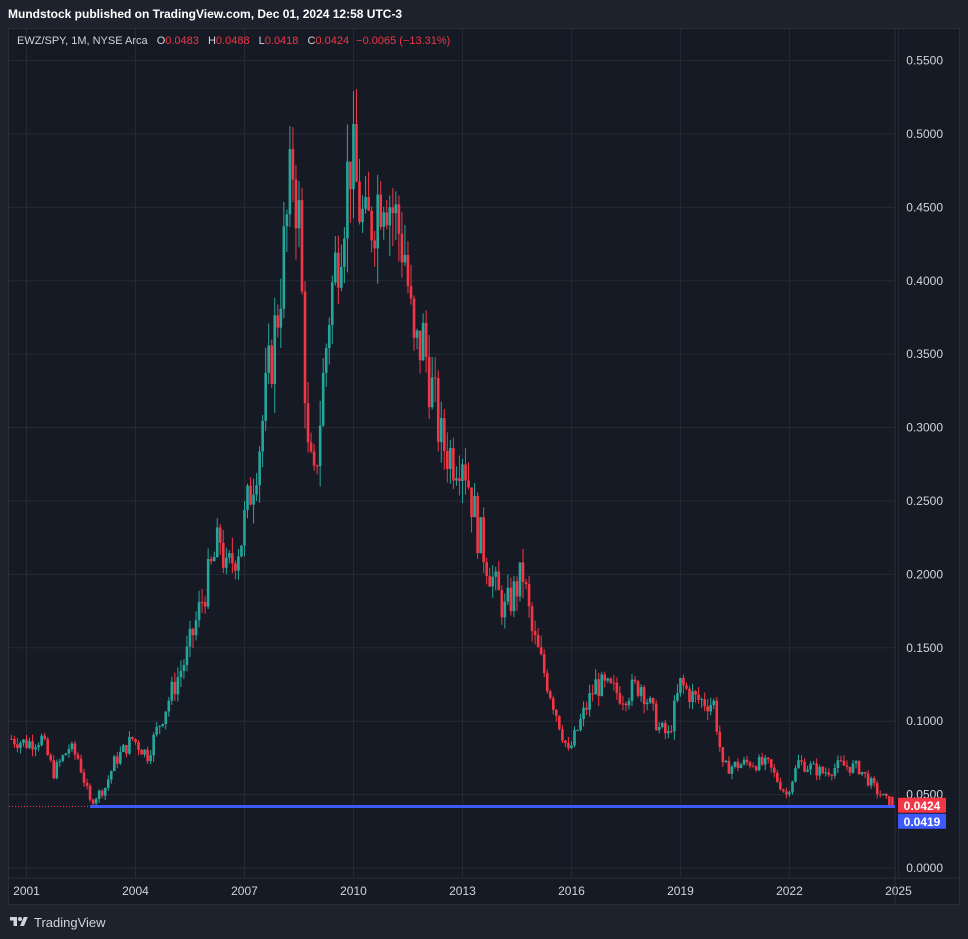 The image size is (968, 939). What do you see at coordinates (82, 41) in the screenshot?
I see `symbol-info: EWZ/SPY, 1M, NYSE Arca` at bounding box center [82, 41].